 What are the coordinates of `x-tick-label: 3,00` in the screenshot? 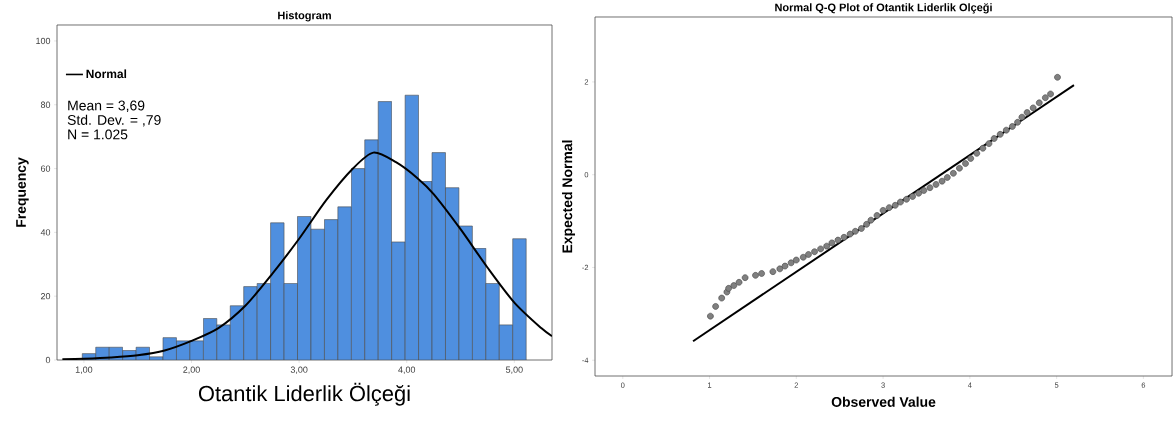 It's located at (299, 370).